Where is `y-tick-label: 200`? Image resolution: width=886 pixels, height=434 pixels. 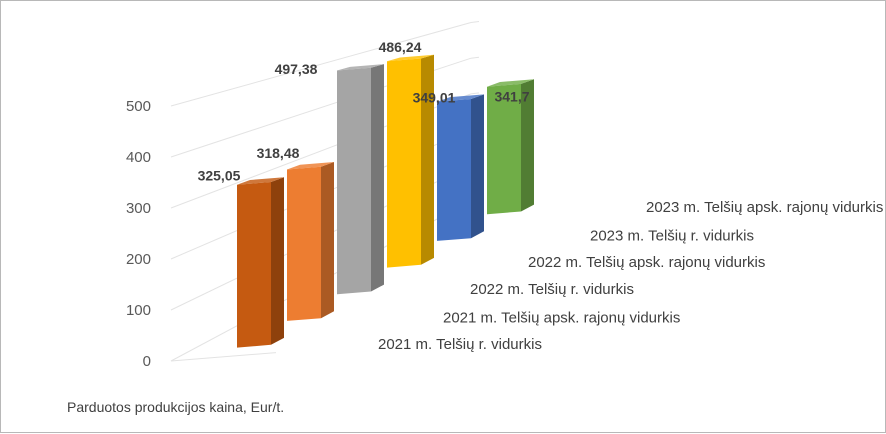 y-tick-label: 200 is located at coordinates (138, 259).